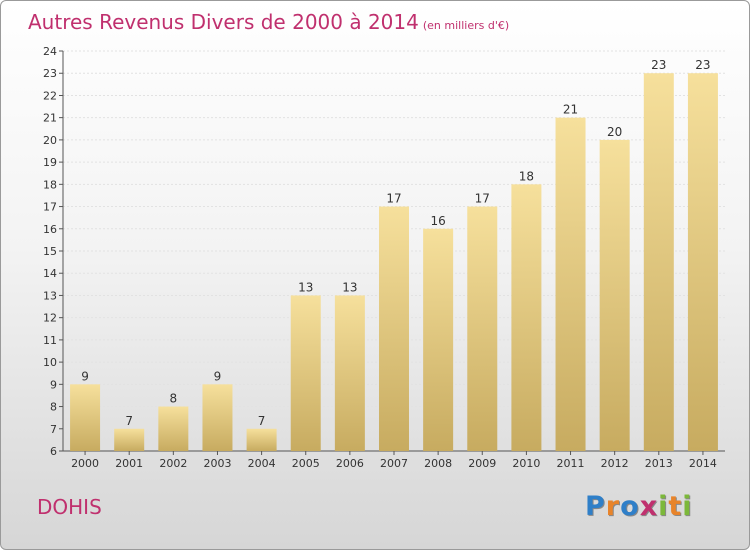  What do you see at coordinates (69, 507) in the screenshot?
I see `commune-name: DOHIS` at bounding box center [69, 507].